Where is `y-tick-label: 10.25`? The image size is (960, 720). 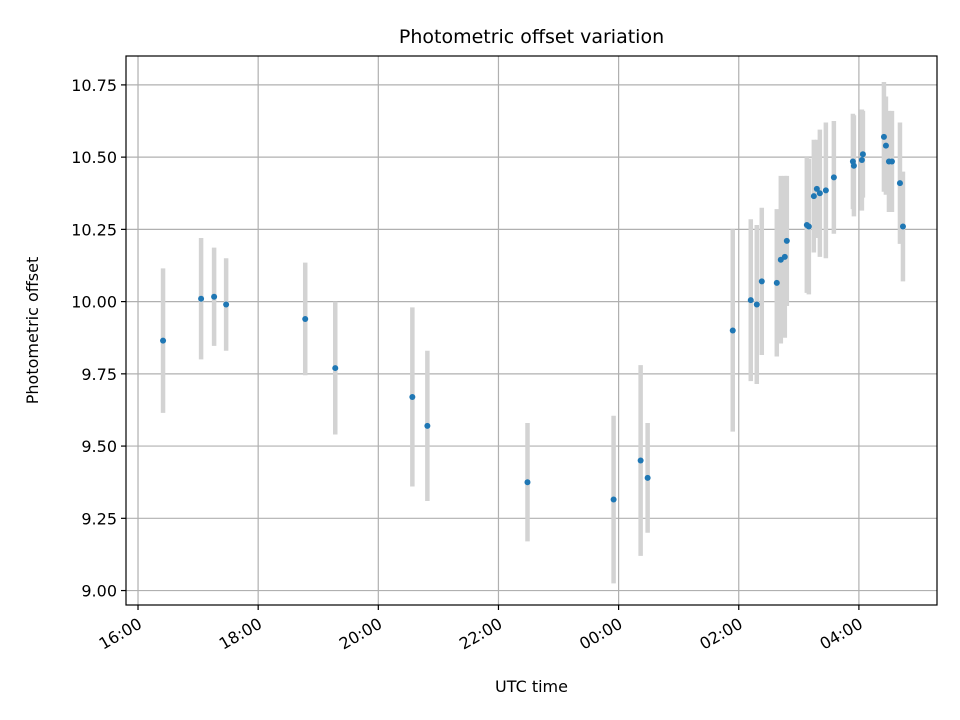
y-tick-label: 10.25 is located at coordinates (94, 229).